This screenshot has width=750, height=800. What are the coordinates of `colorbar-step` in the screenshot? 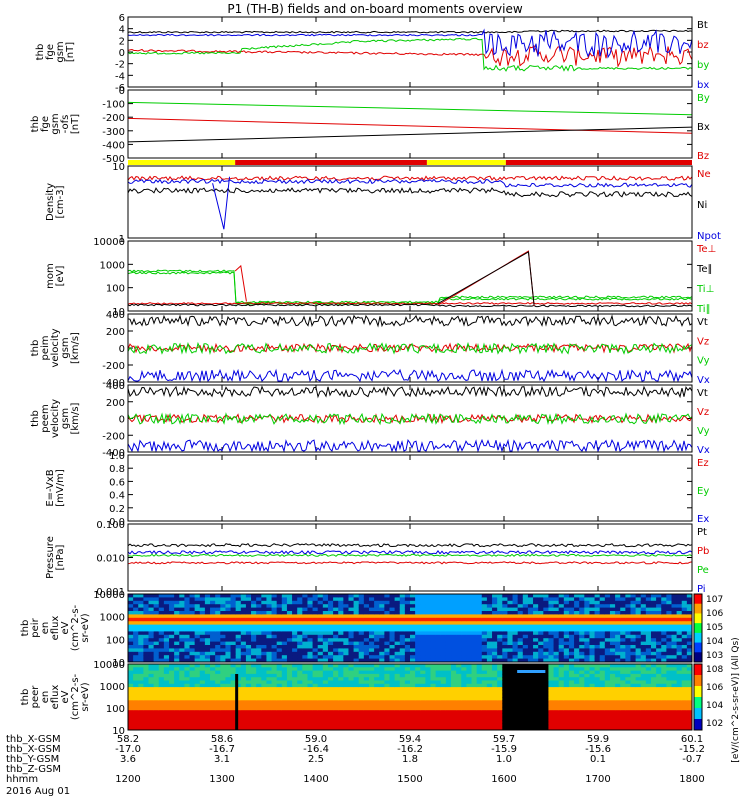 It's located at (698, 670).